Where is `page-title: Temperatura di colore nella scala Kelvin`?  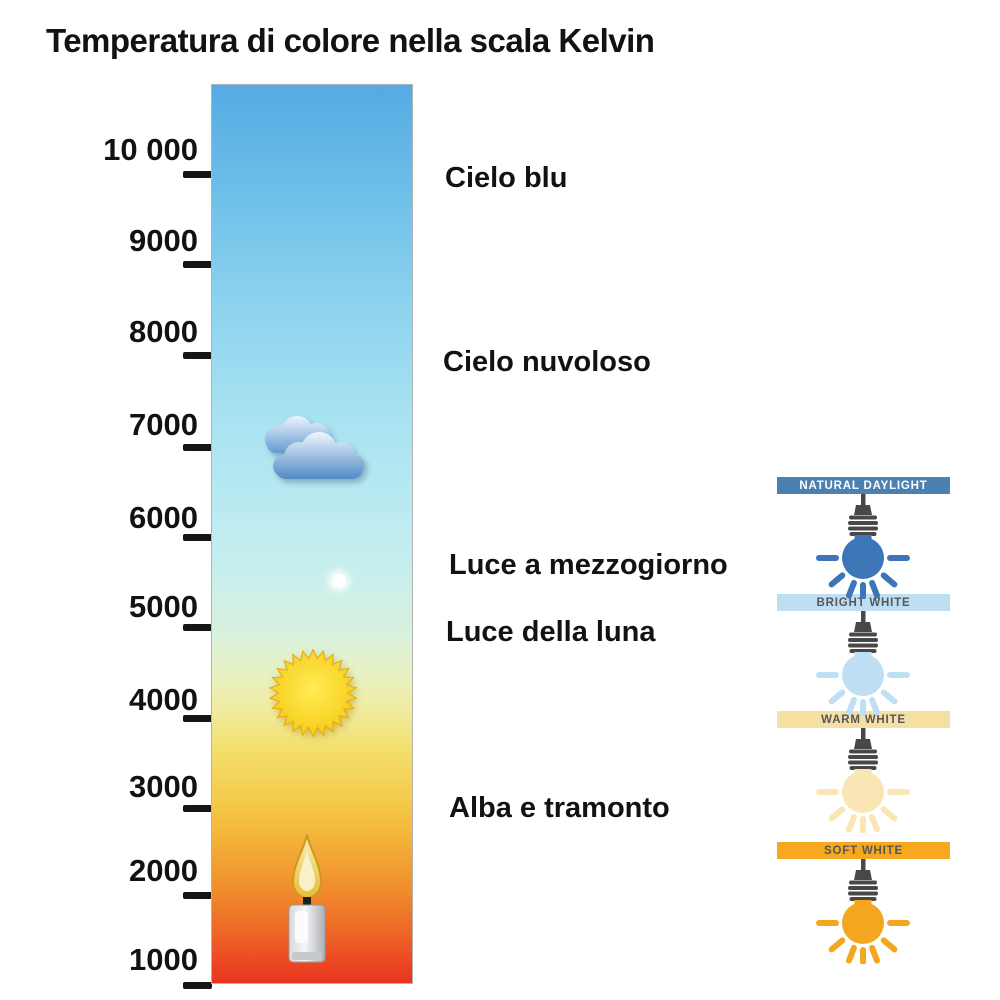 page-title: Temperatura di colore nella scala Kelvin is located at coordinates (350, 40).